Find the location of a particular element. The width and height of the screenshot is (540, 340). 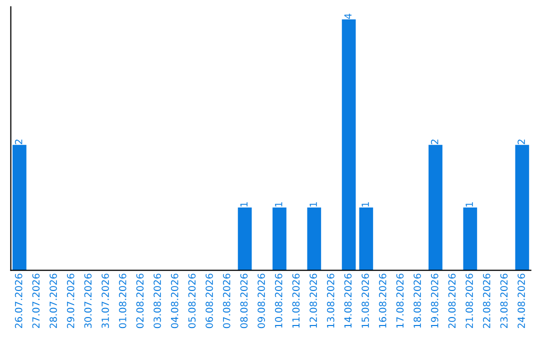

x-tick-label: 18.08.2026 is located at coordinates (417, 301).